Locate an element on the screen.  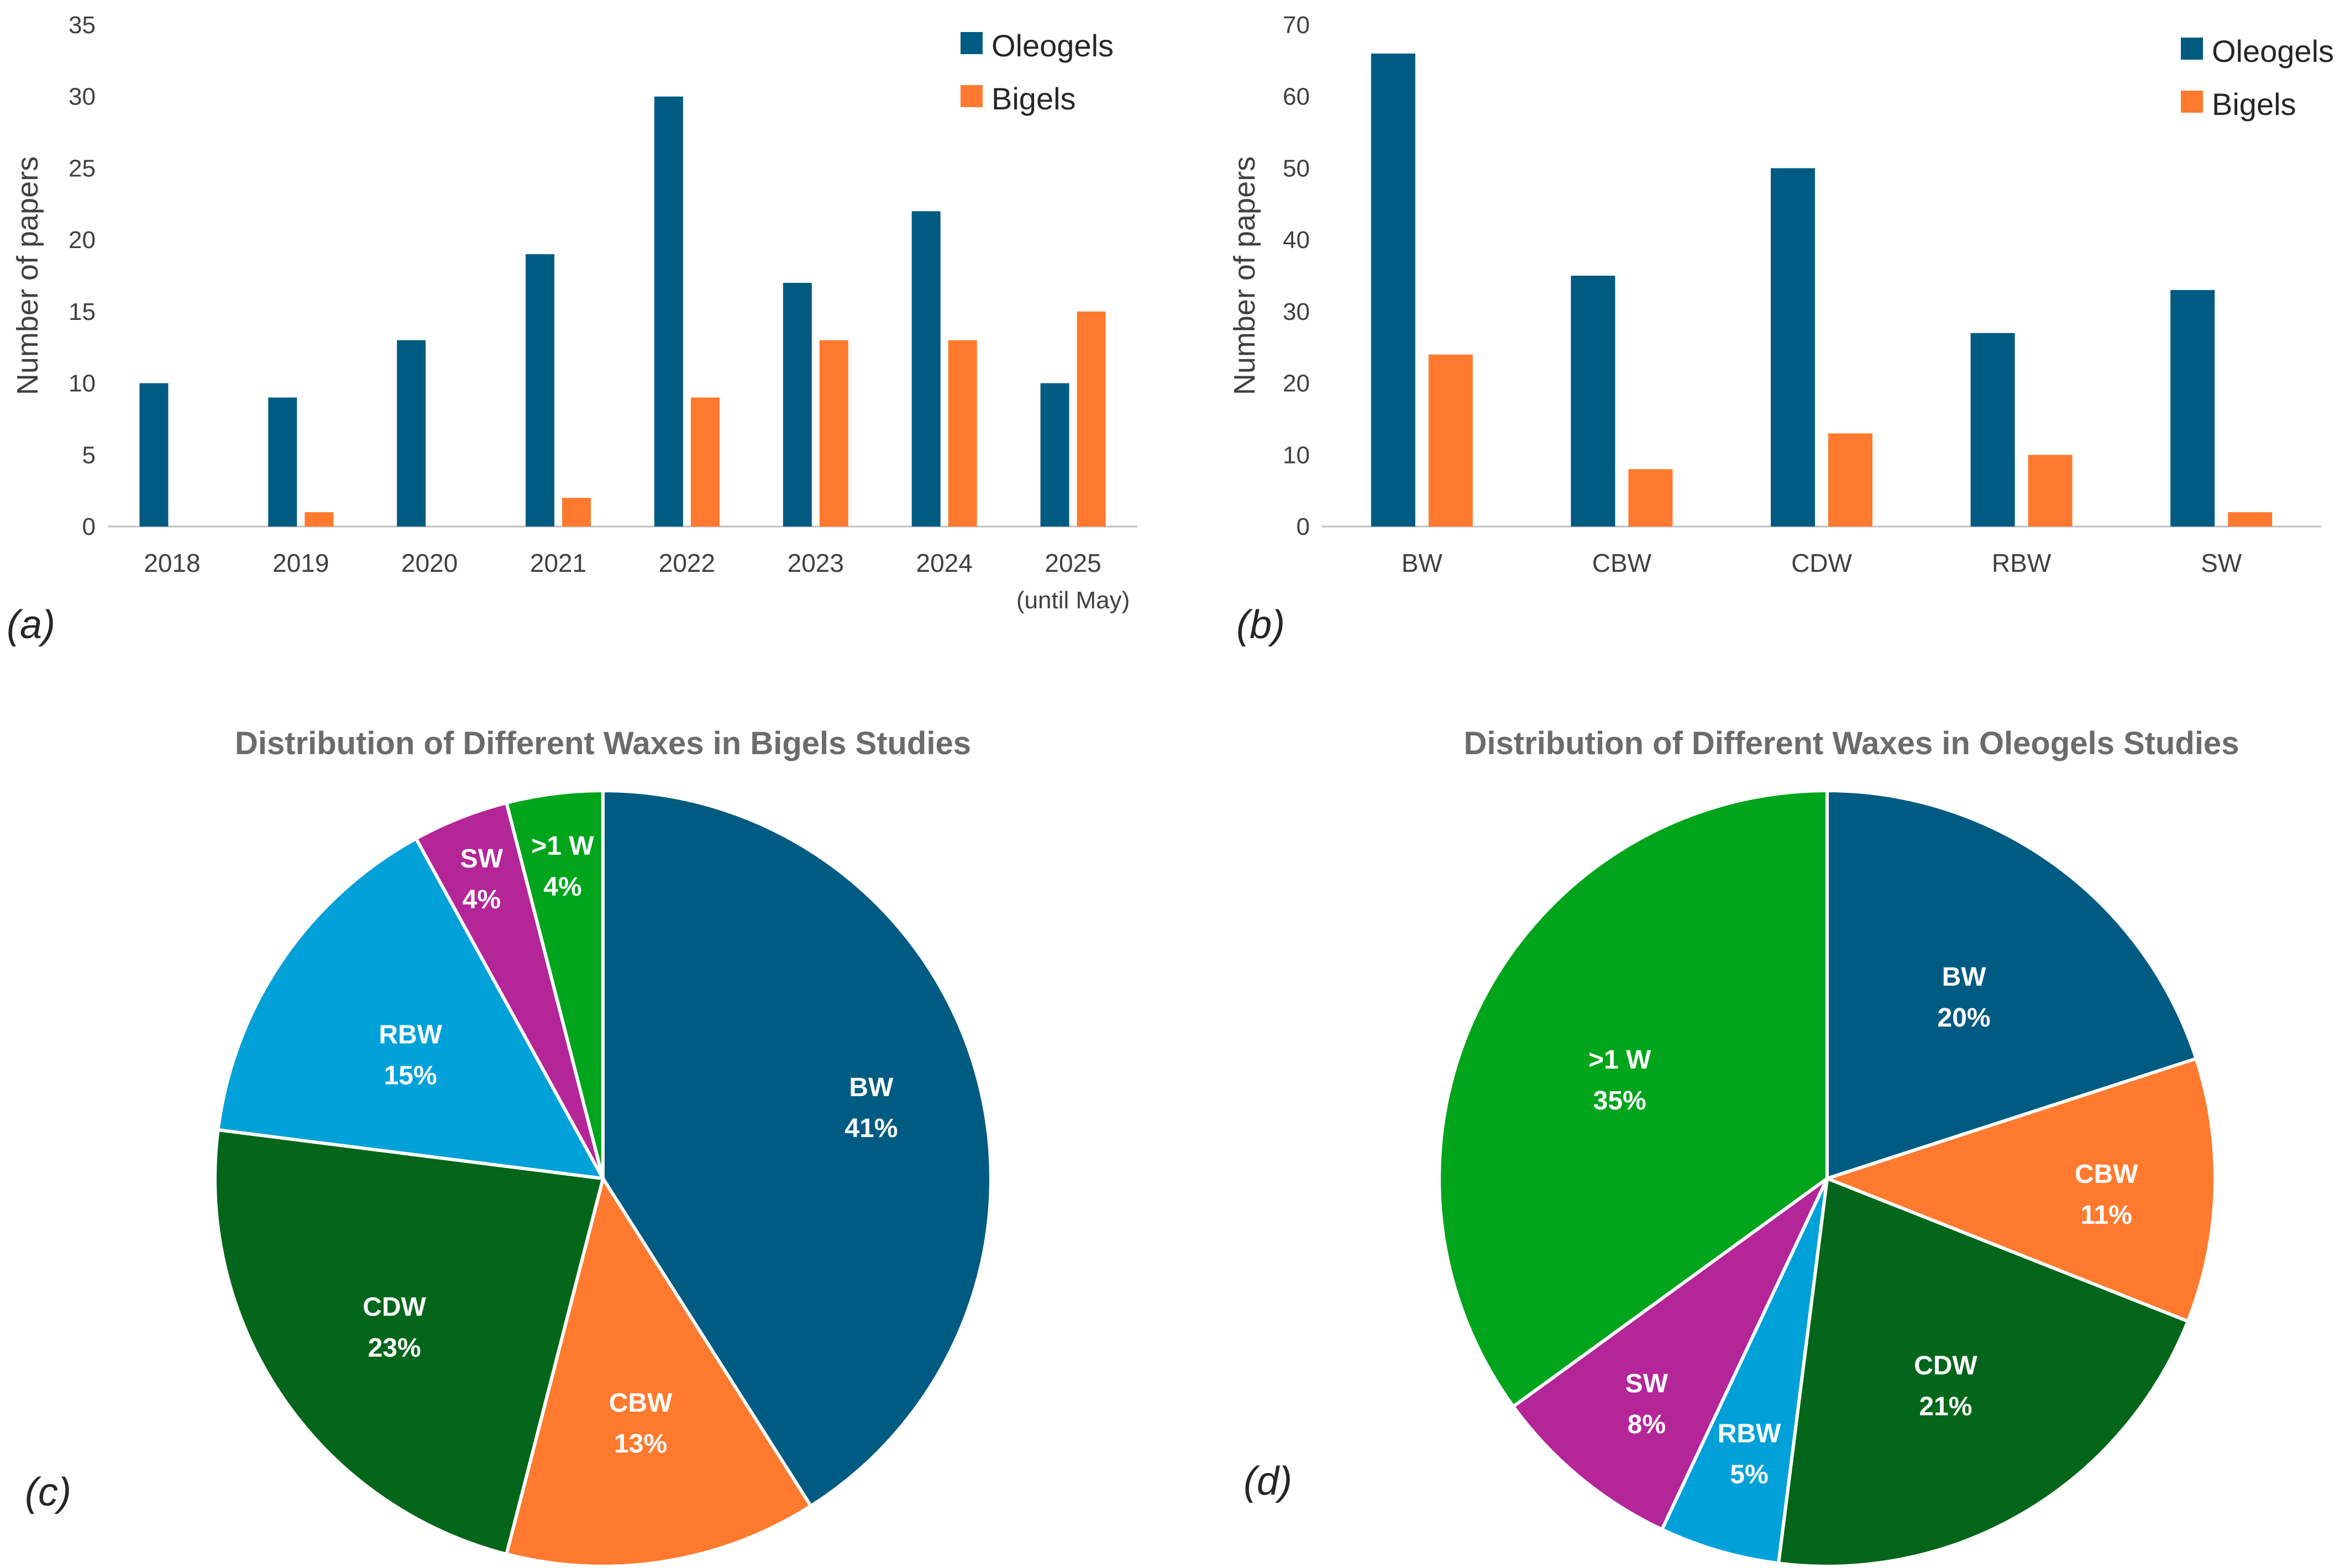
legend-swatch-oleogels is located at coordinates (972, 43).